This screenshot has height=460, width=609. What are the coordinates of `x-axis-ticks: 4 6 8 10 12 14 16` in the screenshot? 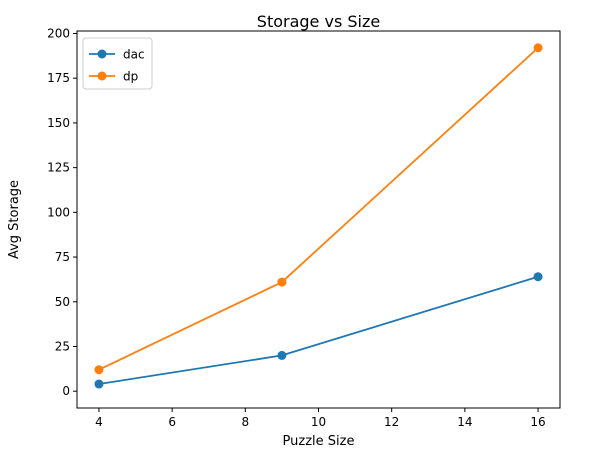 It's located at (320, 418).